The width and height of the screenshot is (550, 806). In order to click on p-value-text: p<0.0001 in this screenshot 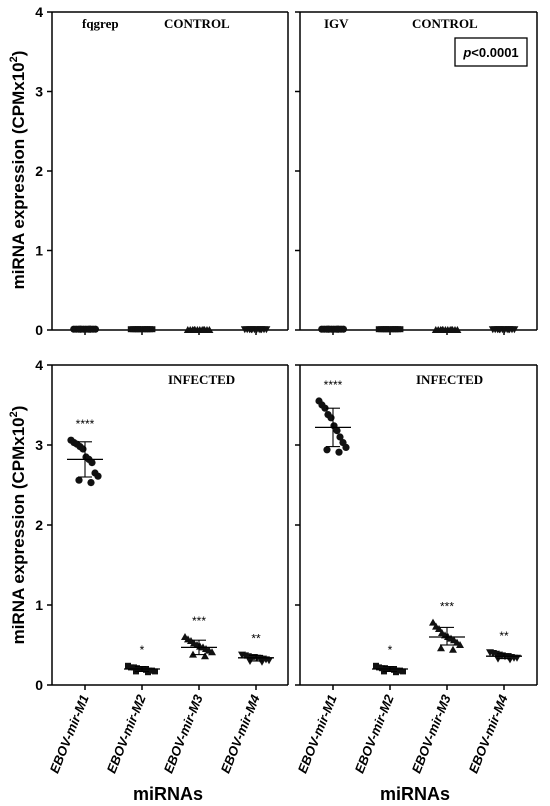, I will do `click(490, 52)`.